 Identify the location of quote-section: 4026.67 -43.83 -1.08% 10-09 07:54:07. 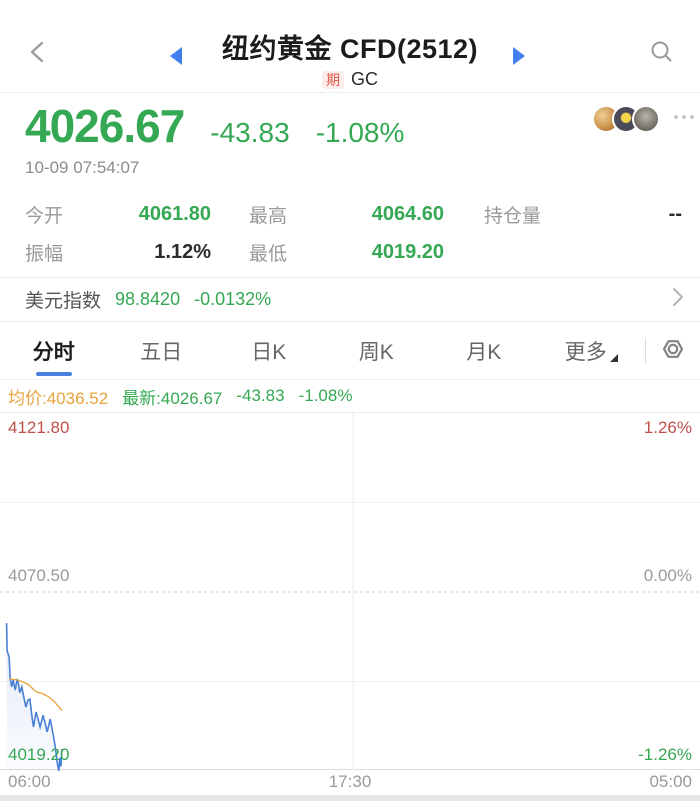
(350, 139).